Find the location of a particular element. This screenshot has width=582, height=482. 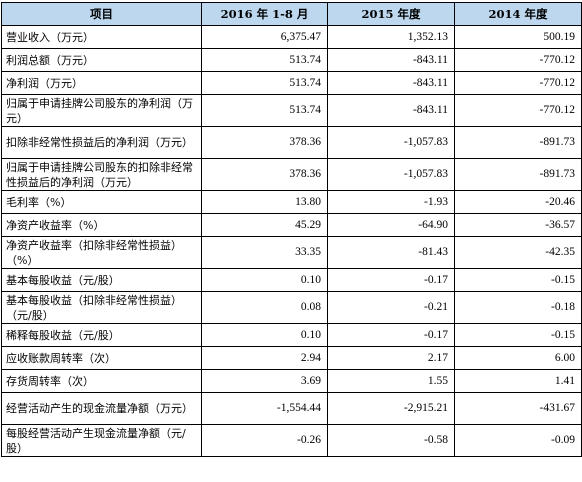

row-label: 利润总额（万元） is located at coordinates (101, 60).